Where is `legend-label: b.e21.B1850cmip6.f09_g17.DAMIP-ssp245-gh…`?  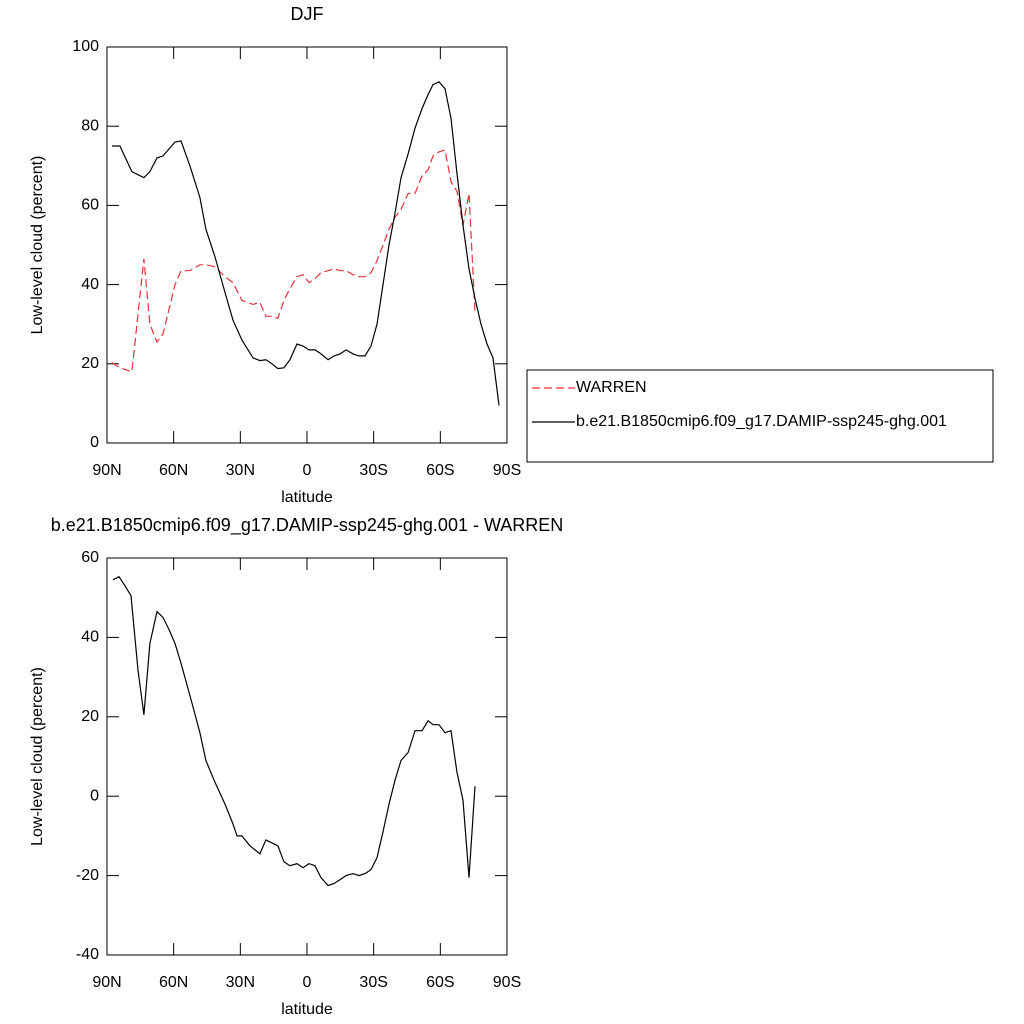 legend-label: b.e21.B1850cmip6.f09_g17.DAMIP-ssp245-gh… is located at coordinates (761, 421).